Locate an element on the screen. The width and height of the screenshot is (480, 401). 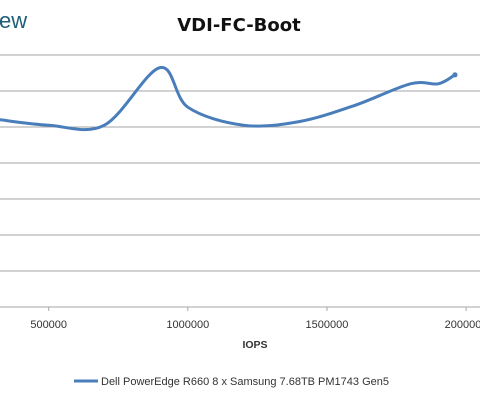
x-tick-label-2: 1500000 is located at coordinates (327, 325).